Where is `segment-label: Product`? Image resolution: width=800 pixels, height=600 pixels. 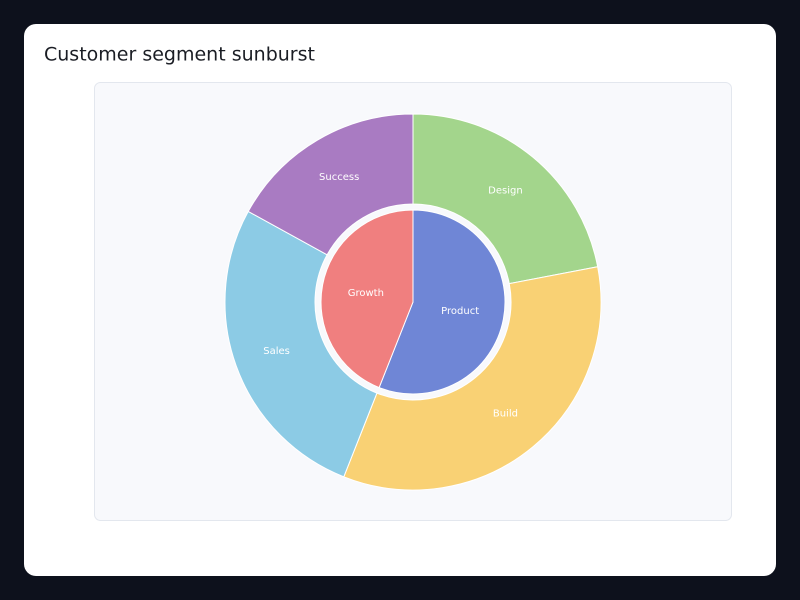 segment-label: Product is located at coordinates (460, 311).